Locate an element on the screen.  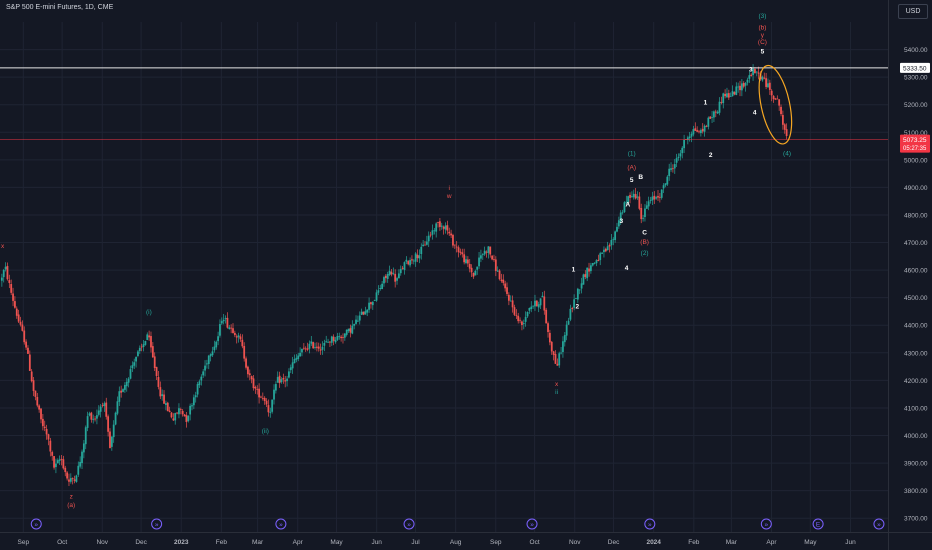
wave-label: ii is located at coordinates (556, 392).